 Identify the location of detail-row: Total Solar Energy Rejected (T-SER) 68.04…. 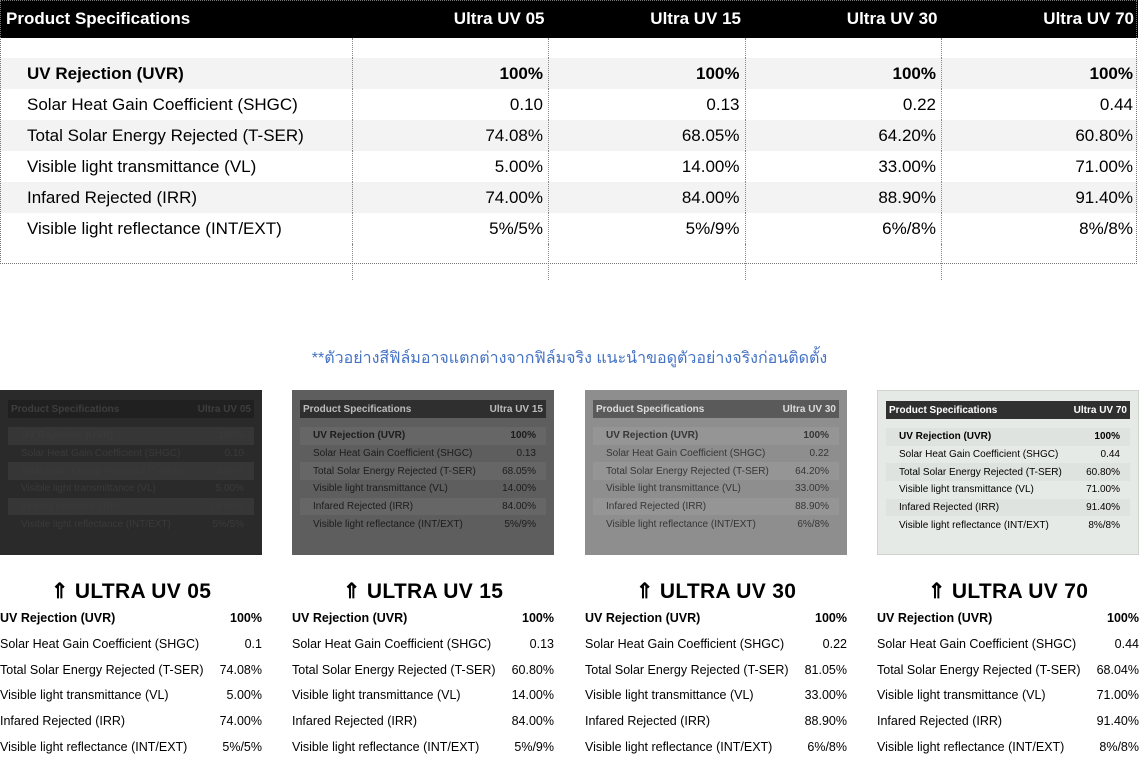
(1008, 671).